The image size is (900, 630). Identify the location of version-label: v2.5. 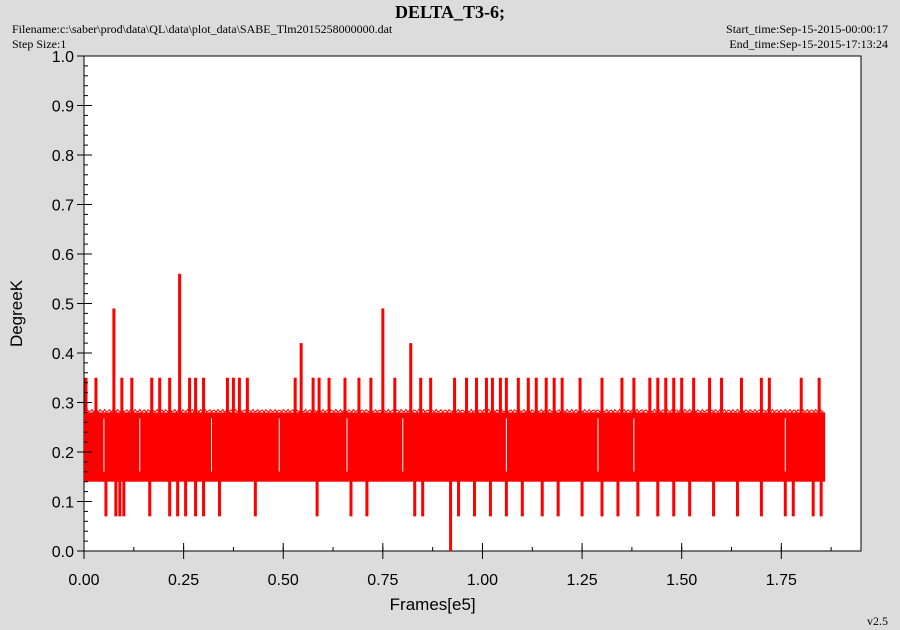
(877, 621).